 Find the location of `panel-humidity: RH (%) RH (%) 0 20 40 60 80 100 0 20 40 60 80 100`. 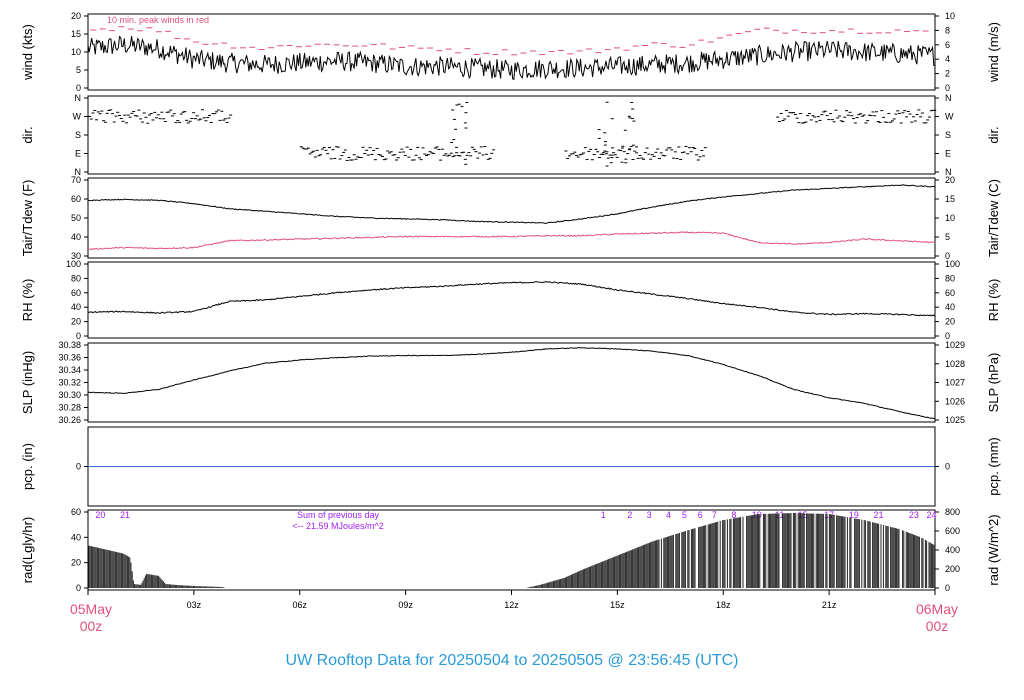

panel-humidity: RH (%) RH (%) 0 20 40 60 80 100 0 20 40 60 80 100 is located at coordinates (510, 300).